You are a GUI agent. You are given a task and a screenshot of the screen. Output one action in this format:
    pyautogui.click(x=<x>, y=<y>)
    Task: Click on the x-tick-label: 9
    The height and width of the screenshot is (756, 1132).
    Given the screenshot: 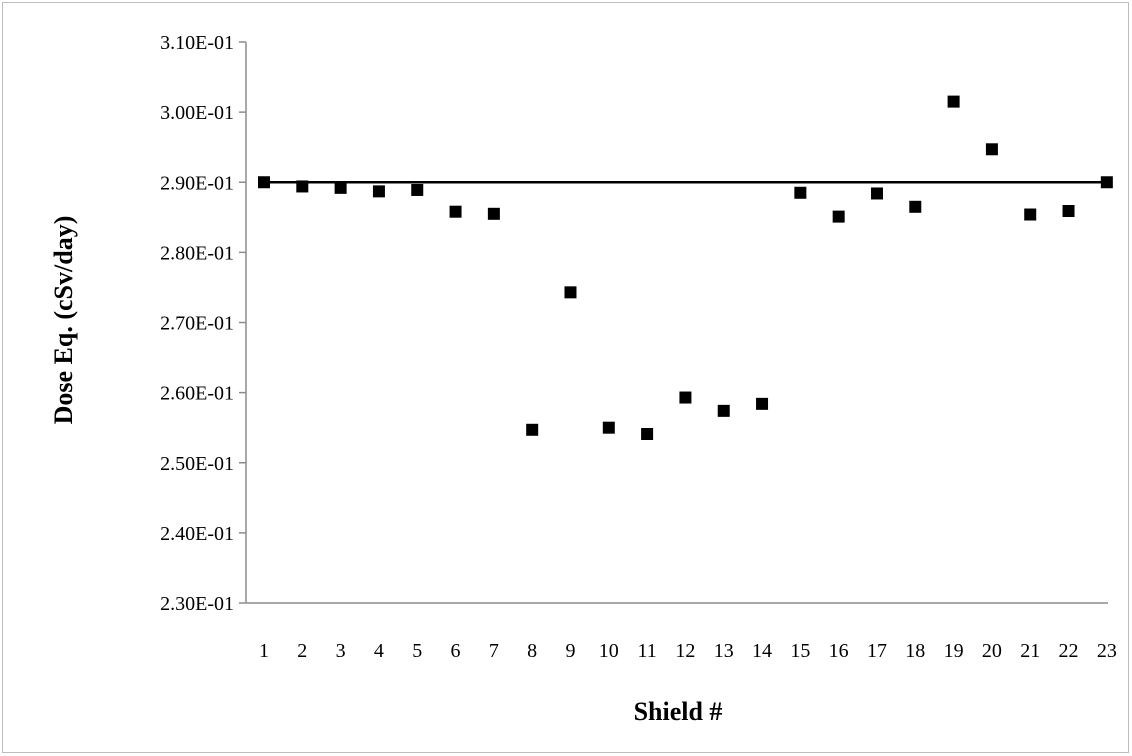 What is the action you would take?
    pyautogui.click(x=570, y=651)
    